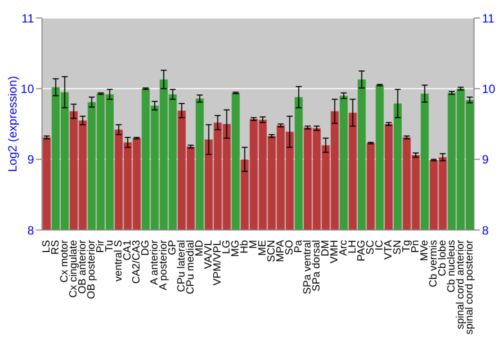 The height and width of the screenshot is (350, 500). What do you see at coordinates (485, 159) in the screenshot?
I see `y2-tick-label: 9` at bounding box center [485, 159].